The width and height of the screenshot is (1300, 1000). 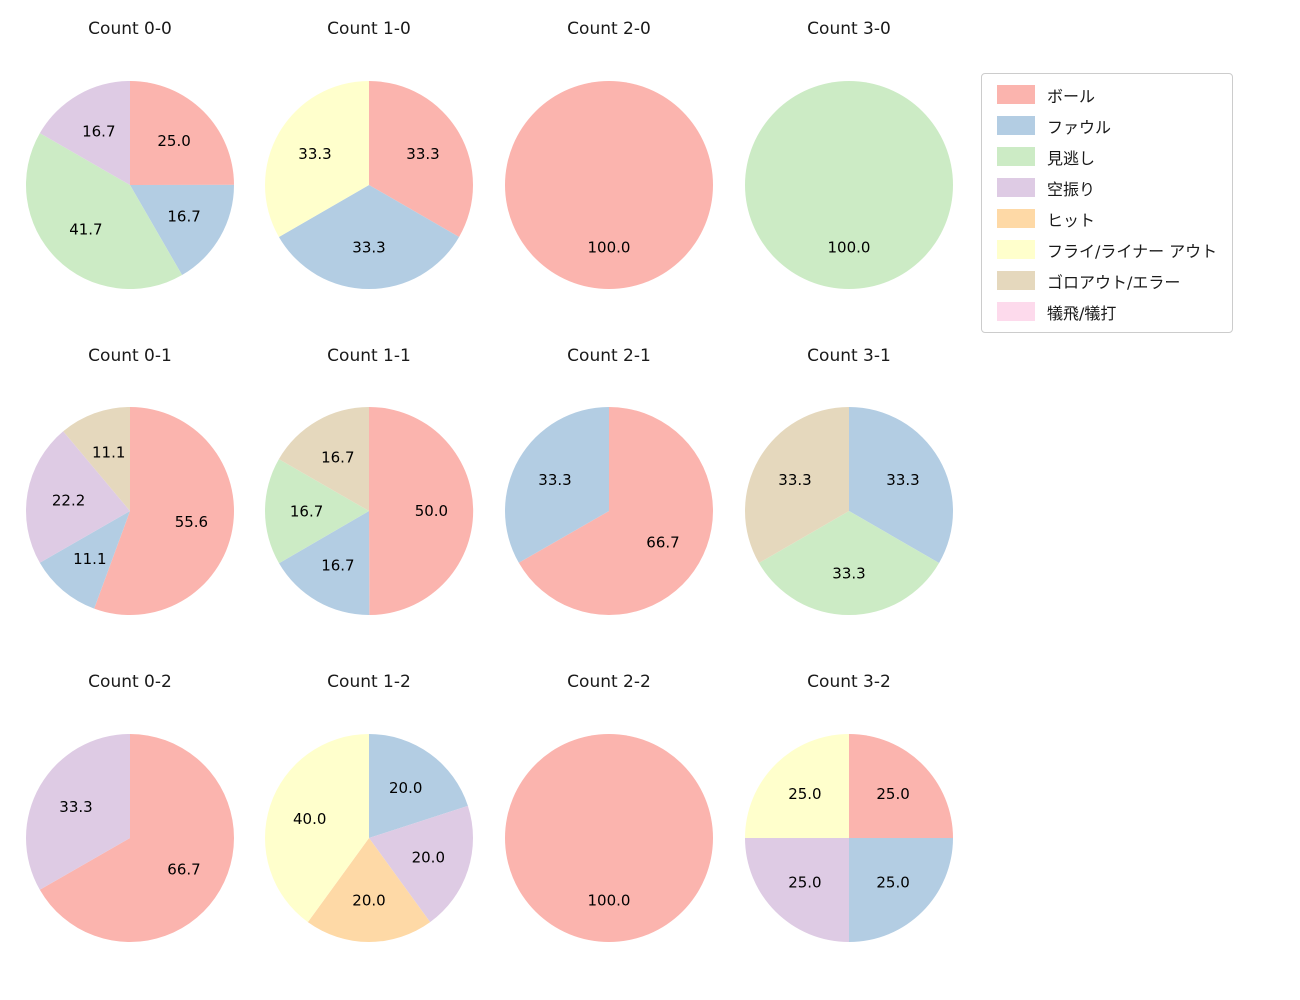 I want to click on pie-title: Count 2-0, so click(x=609, y=29).